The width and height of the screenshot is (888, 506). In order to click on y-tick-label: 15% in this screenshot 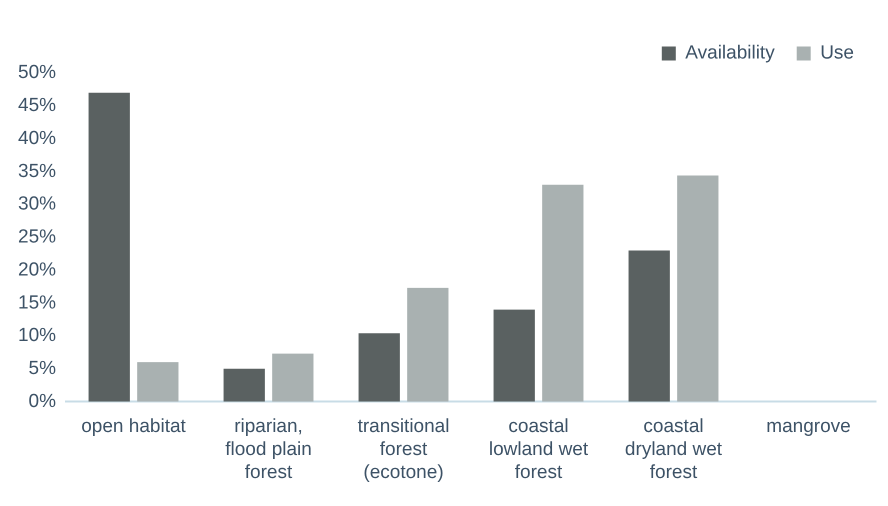, I will do `click(37, 303)`.